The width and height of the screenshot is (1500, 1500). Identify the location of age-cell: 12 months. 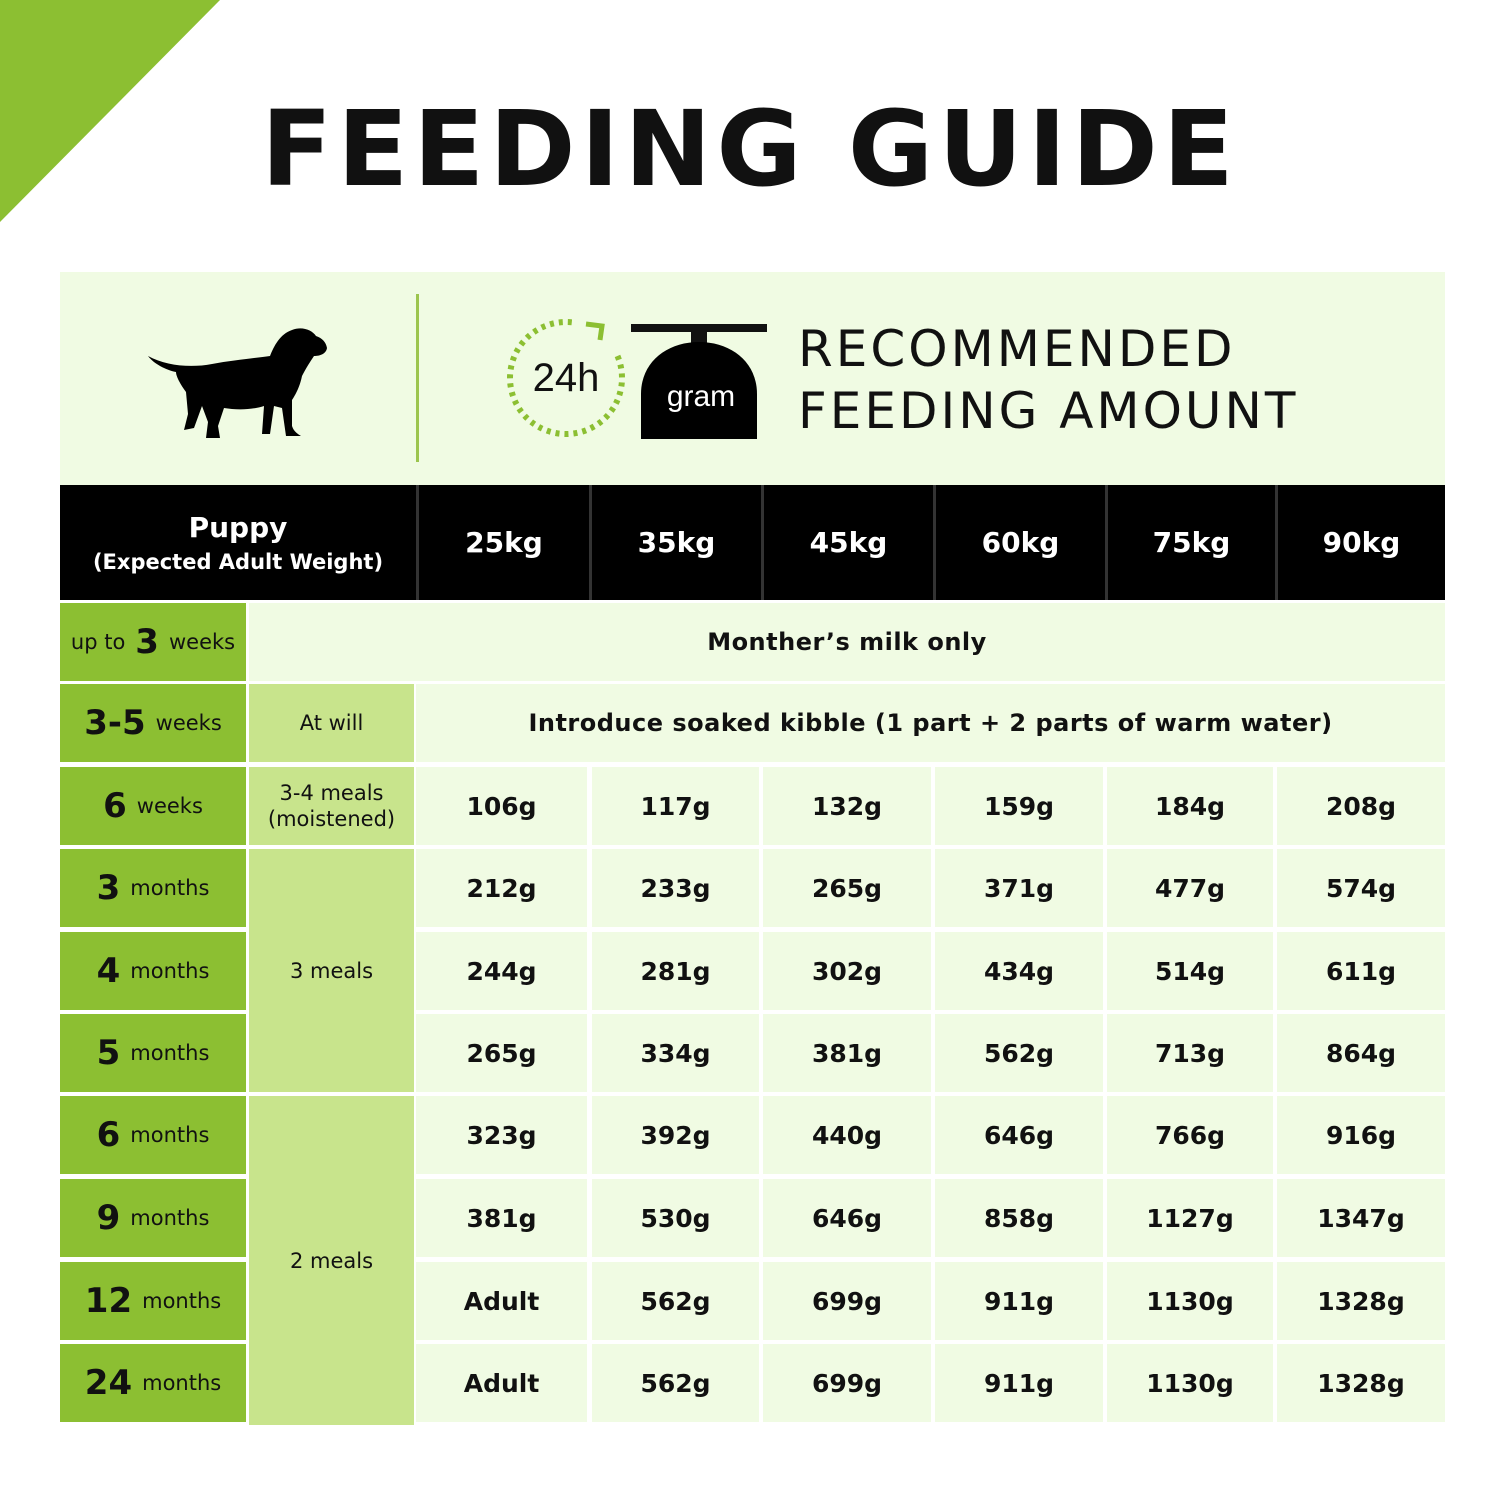
(153, 1301).